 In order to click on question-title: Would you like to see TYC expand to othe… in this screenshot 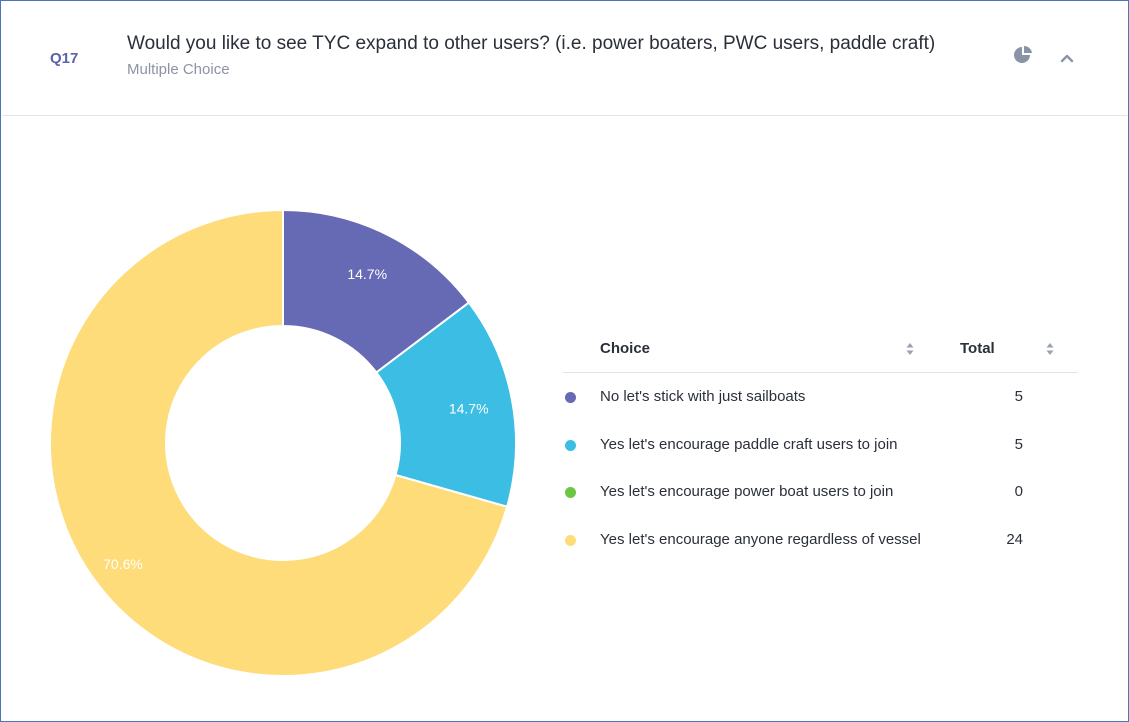, I will do `click(531, 43)`.